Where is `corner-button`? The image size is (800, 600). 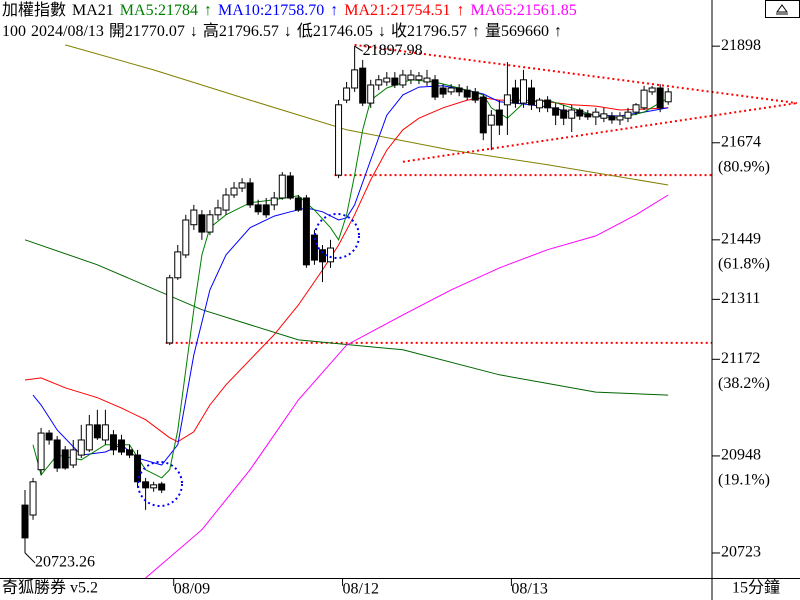 corner-button is located at coordinates (782, 9).